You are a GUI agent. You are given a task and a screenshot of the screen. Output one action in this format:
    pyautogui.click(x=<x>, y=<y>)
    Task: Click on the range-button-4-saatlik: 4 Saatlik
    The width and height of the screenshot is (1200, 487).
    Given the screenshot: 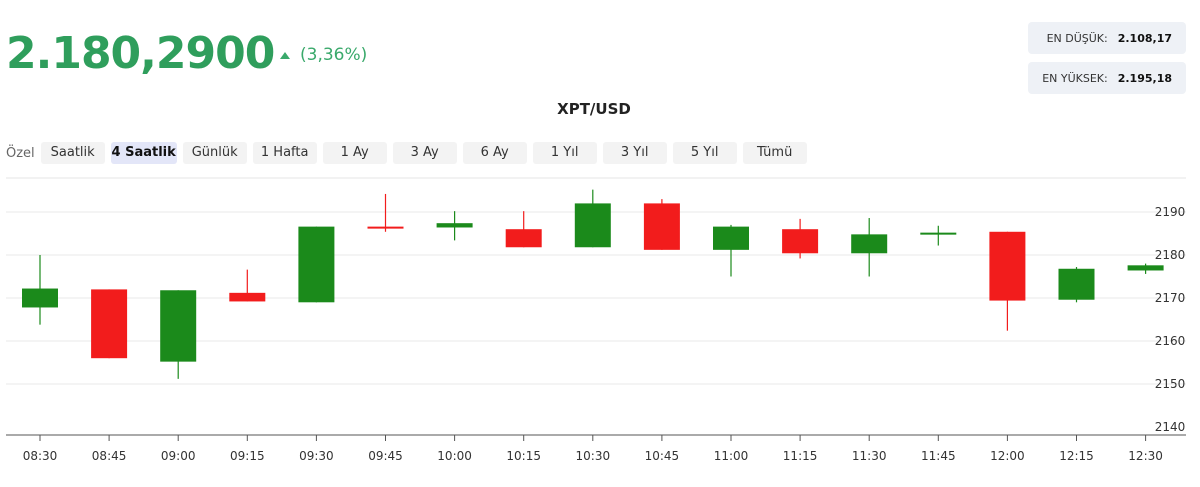 What is the action you would take?
    pyautogui.click(x=143, y=153)
    